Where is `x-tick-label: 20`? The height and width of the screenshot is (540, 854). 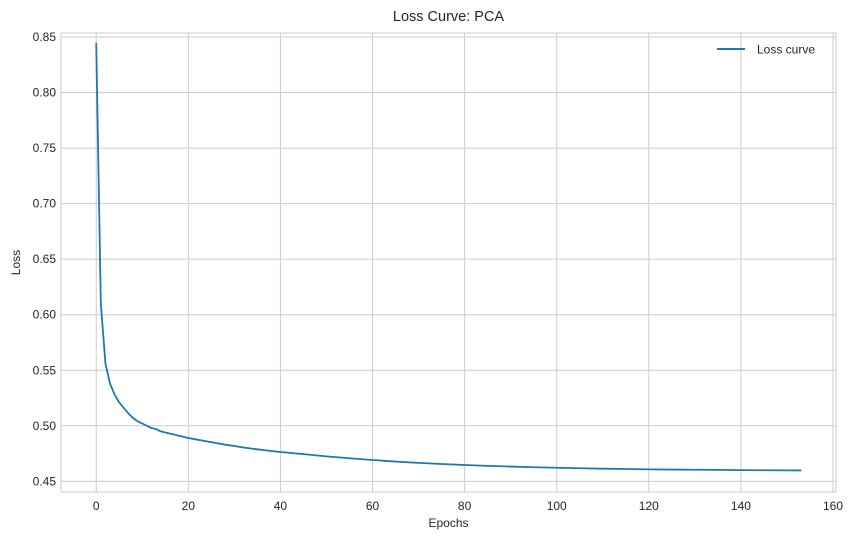 x-tick-label: 20 is located at coordinates (189, 506).